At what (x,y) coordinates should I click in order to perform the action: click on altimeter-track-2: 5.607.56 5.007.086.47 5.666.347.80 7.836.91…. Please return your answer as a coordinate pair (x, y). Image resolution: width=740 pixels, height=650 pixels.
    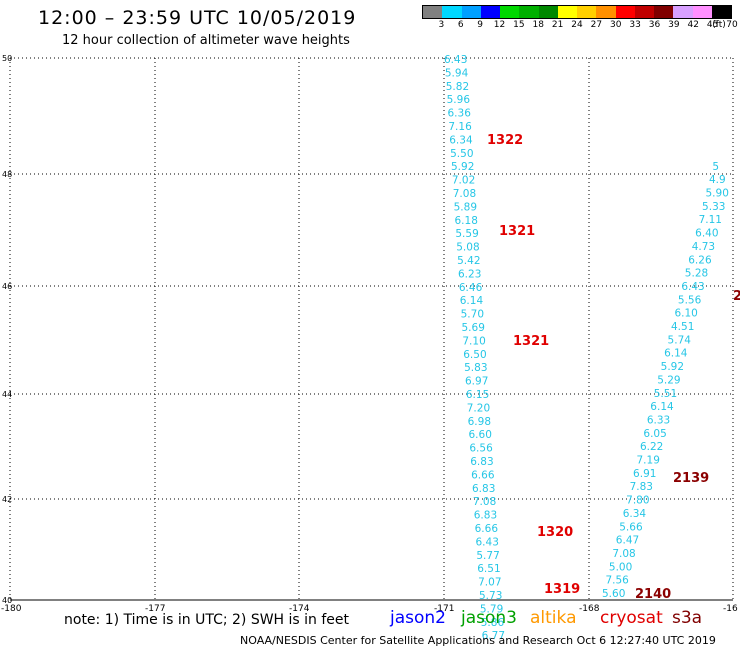
    Looking at the image, I should click on (665, 380).